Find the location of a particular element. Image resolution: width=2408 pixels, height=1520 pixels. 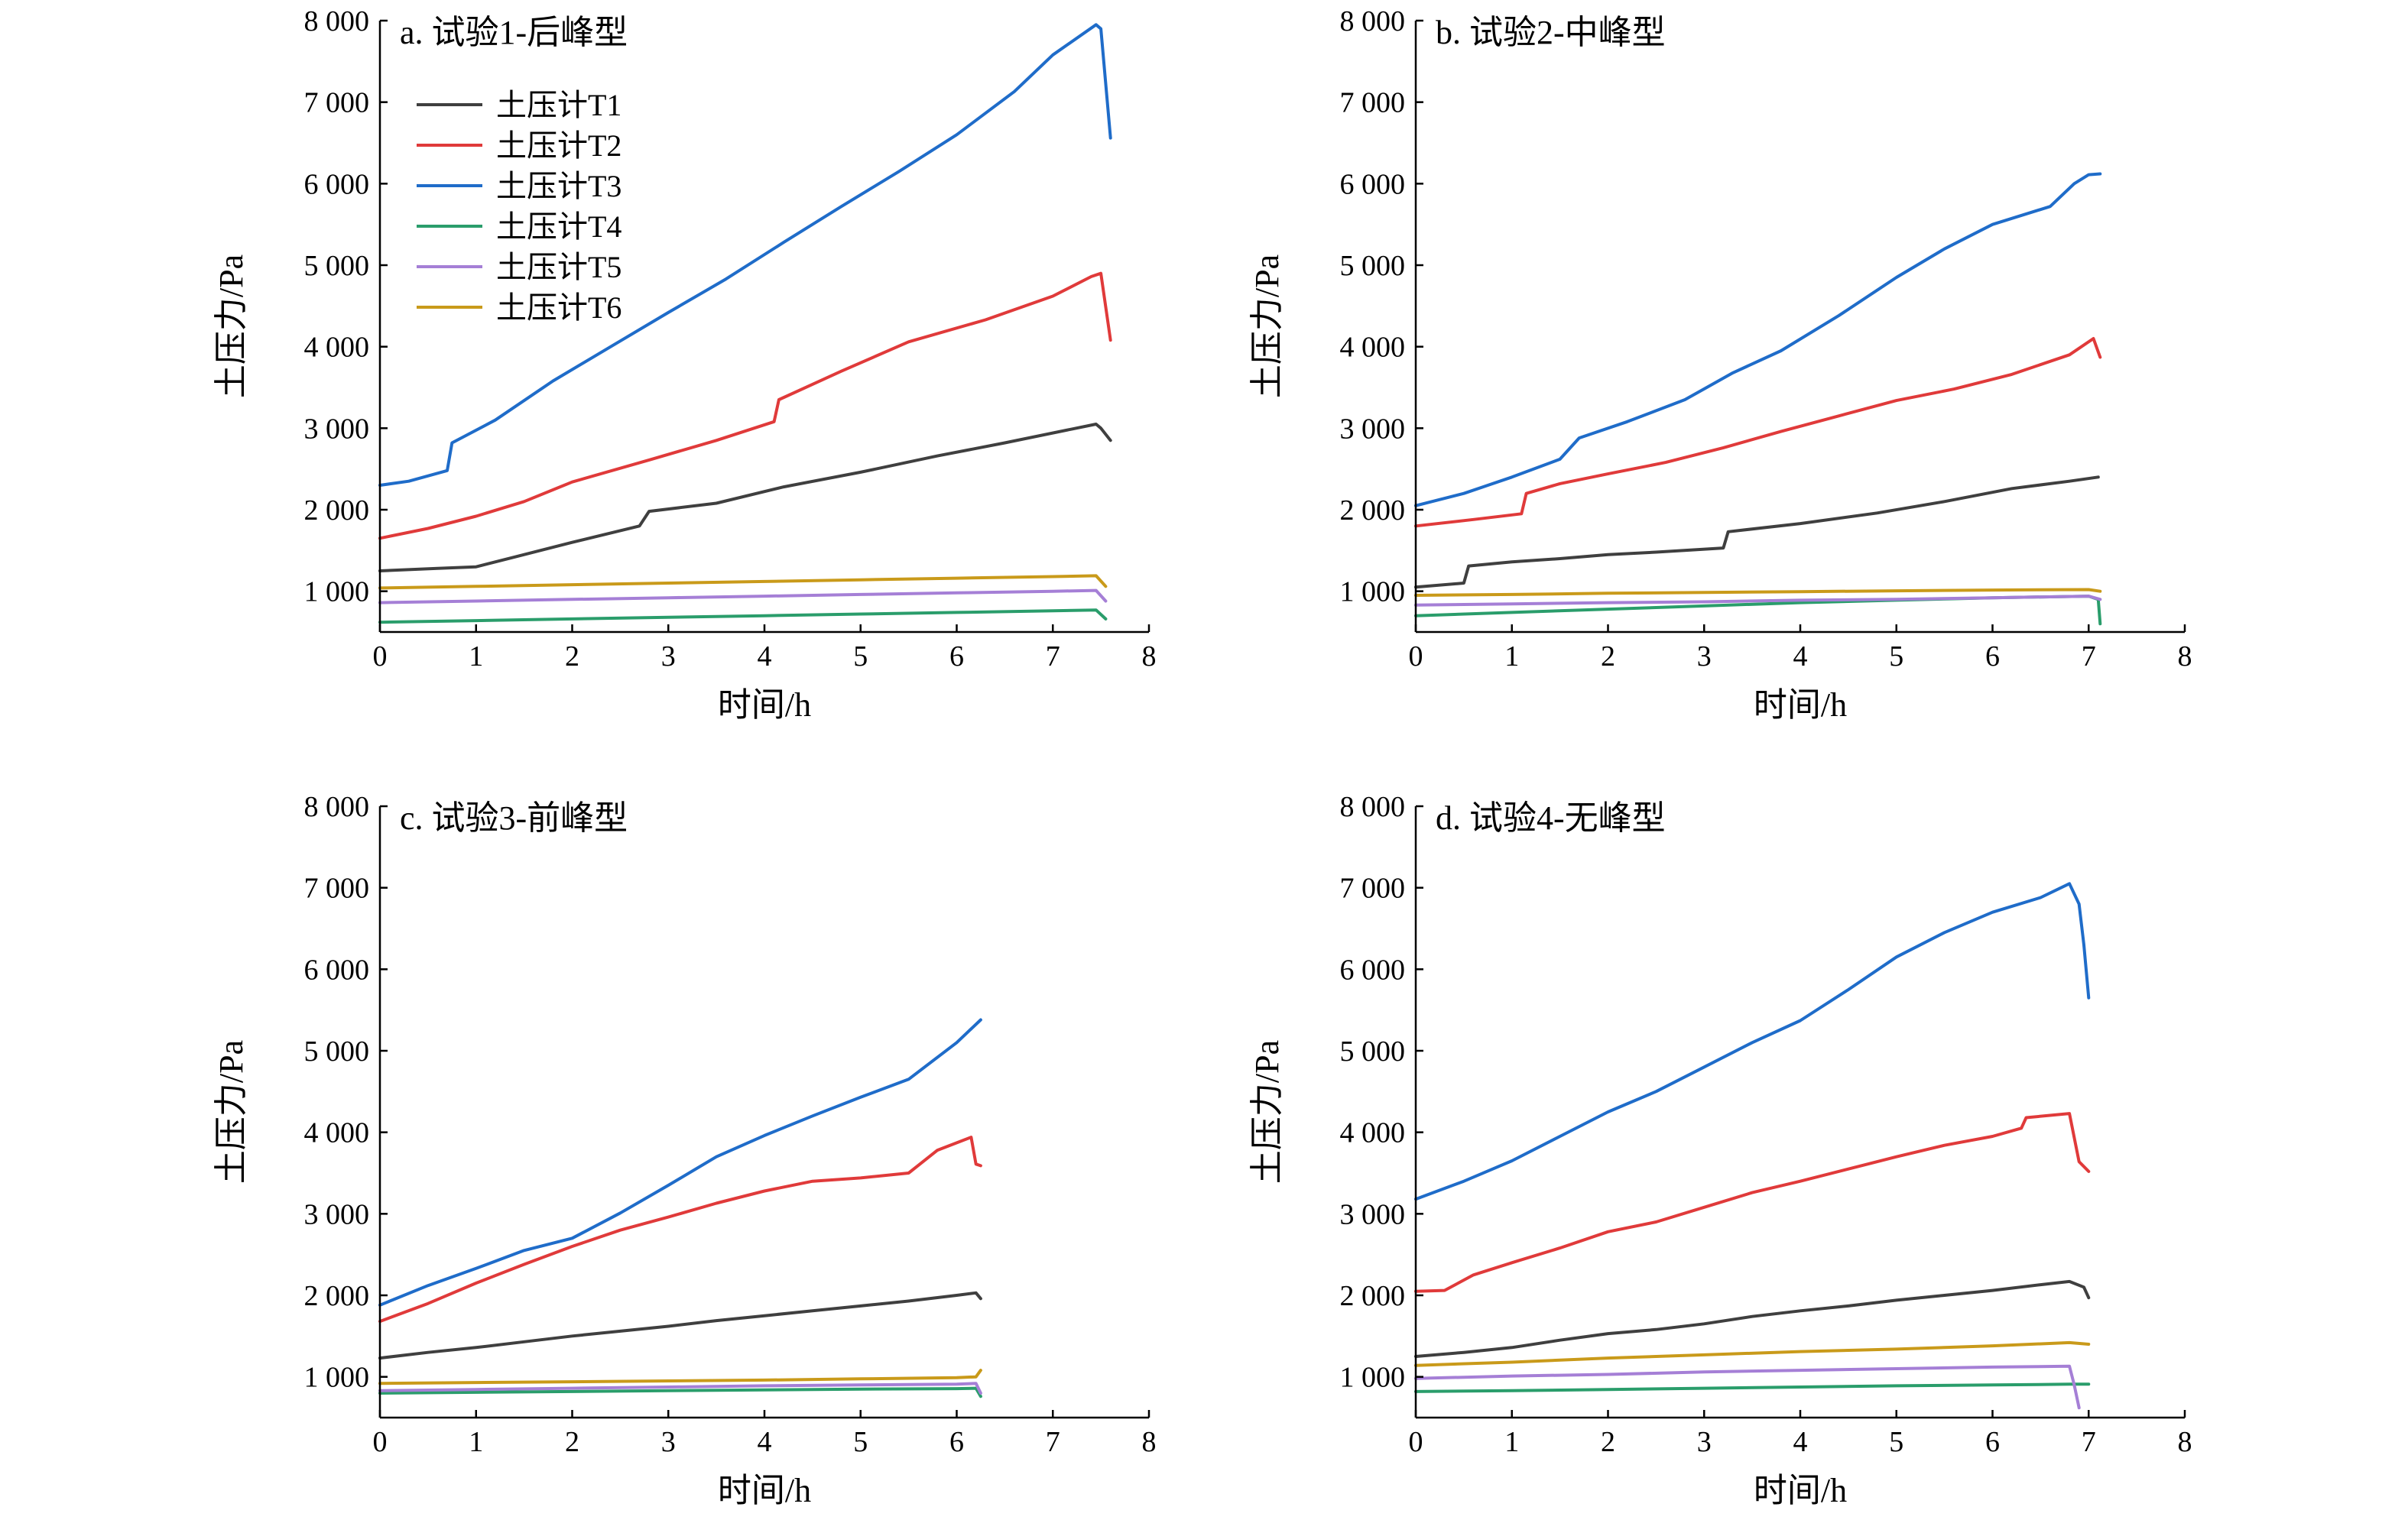

panel-title: d. 试验4-无峰型 is located at coordinates (1551, 818).